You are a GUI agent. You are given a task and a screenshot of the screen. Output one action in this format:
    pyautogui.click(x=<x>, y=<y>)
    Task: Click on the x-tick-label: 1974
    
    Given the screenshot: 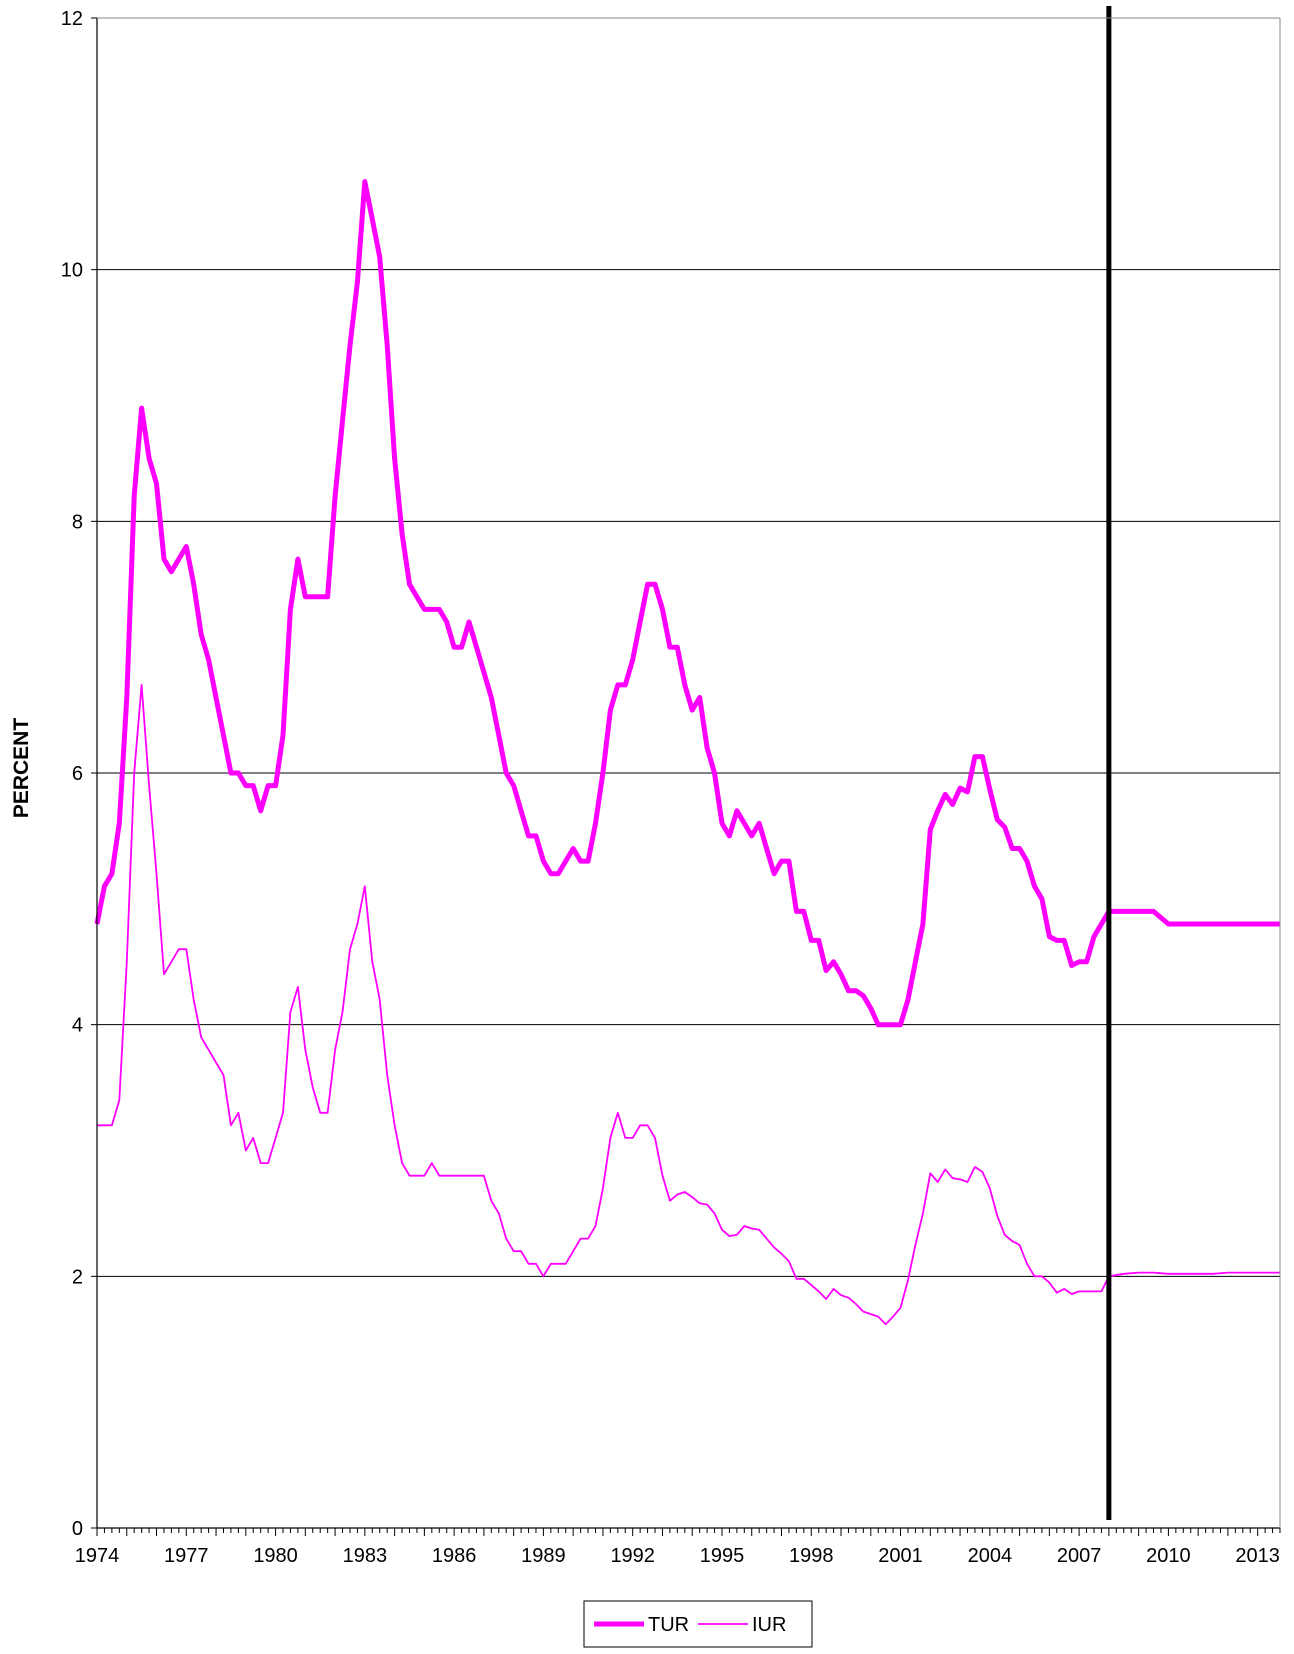 What is the action you would take?
    pyautogui.click(x=97, y=1556)
    